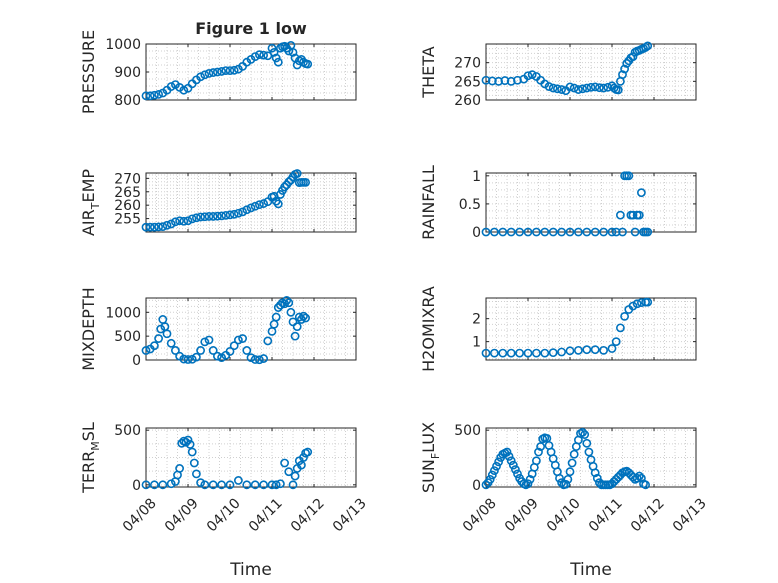  What do you see at coordinates (127, 101) in the screenshot?
I see `y-tick-label: 800` at bounding box center [127, 101].